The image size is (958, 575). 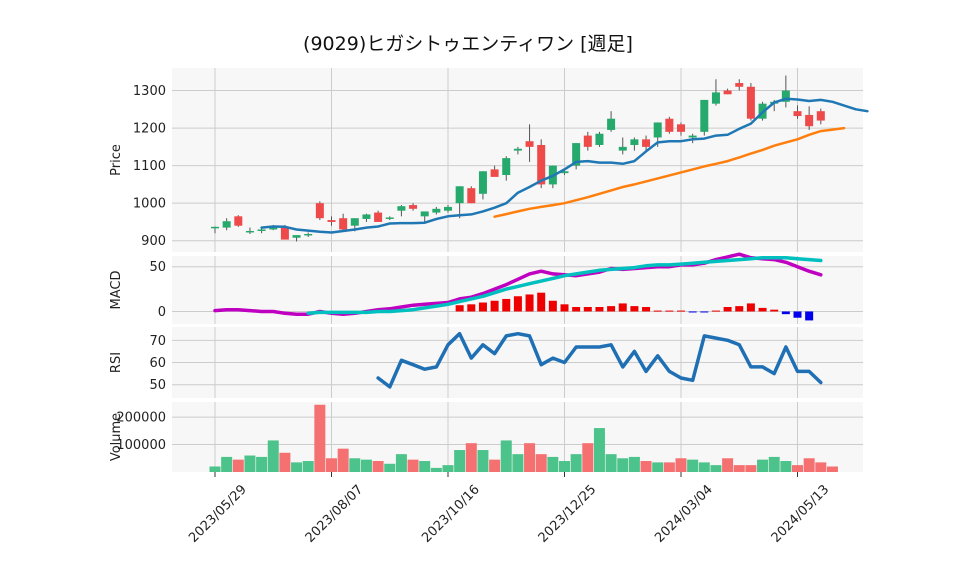 I want to click on rsi-ytick-label: 60, so click(x=157, y=363).